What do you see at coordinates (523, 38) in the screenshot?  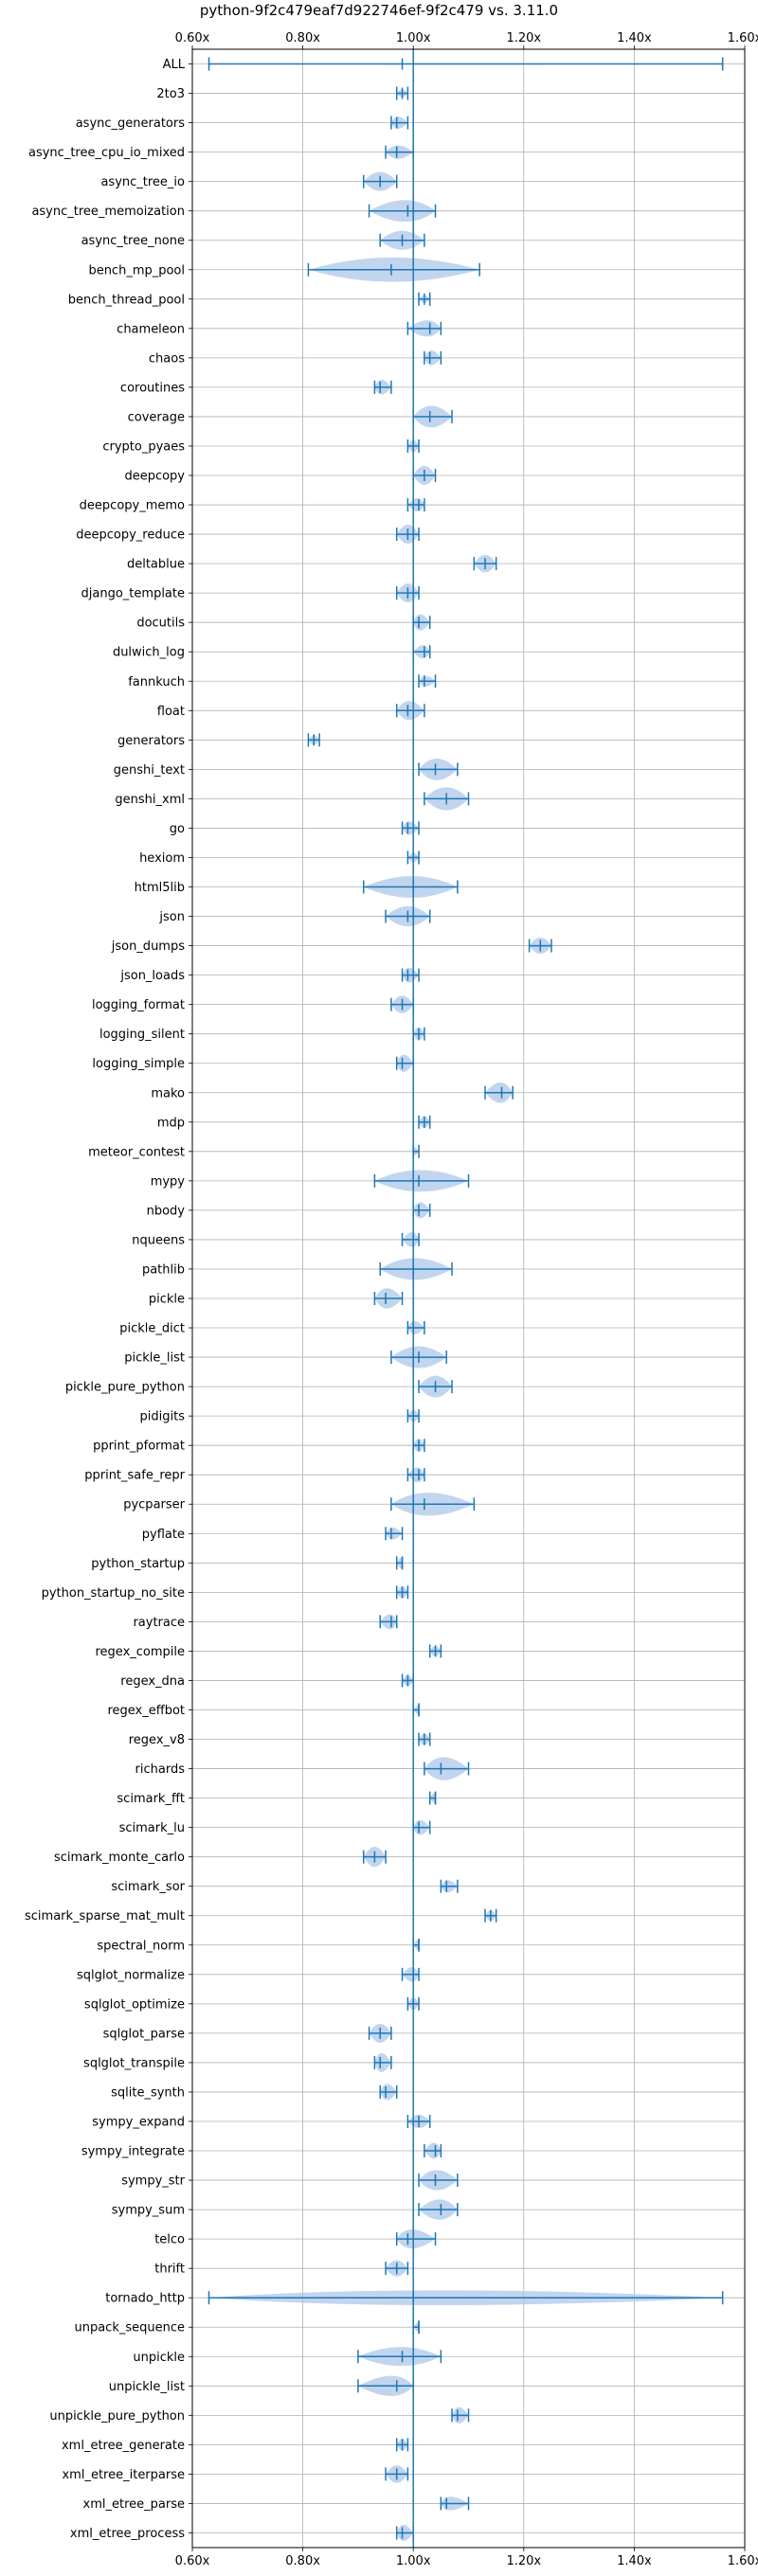 I see `x-tick-label-top: 1.20x` at bounding box center [523, 38].